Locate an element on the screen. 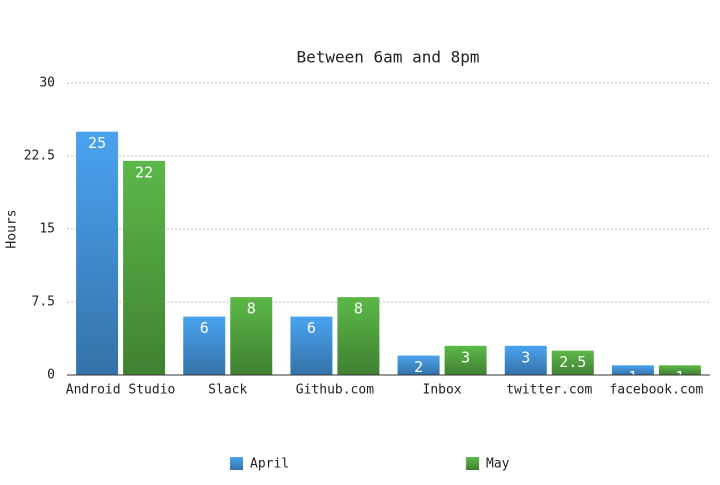  chart-title: Between 6am and 8pm is located at coordinates (387, 57).